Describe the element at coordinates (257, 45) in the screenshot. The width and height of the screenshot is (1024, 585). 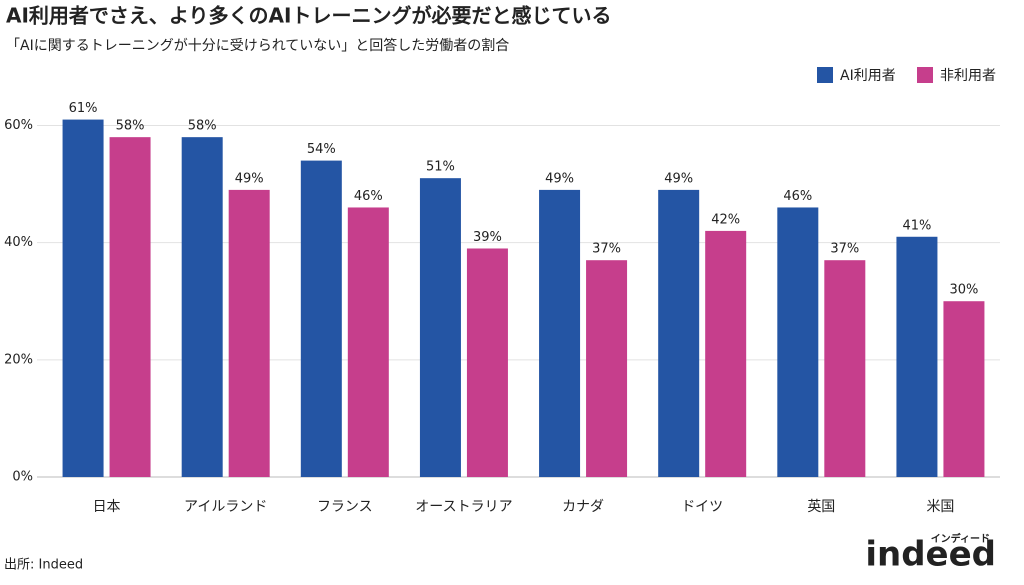
I see `chart-subtitle: 「AIに関するトレーニングが十分に受けられていない」と回答した労働者の割合` at that location.